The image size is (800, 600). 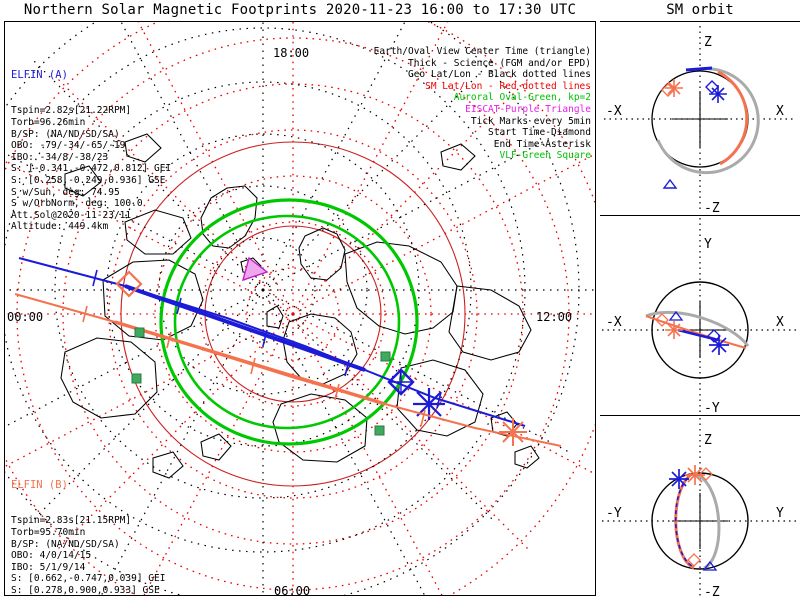 I want to click on legend-item-2: Geo Lat/Lon - Black dotted lines, so click(x=499, y=75).